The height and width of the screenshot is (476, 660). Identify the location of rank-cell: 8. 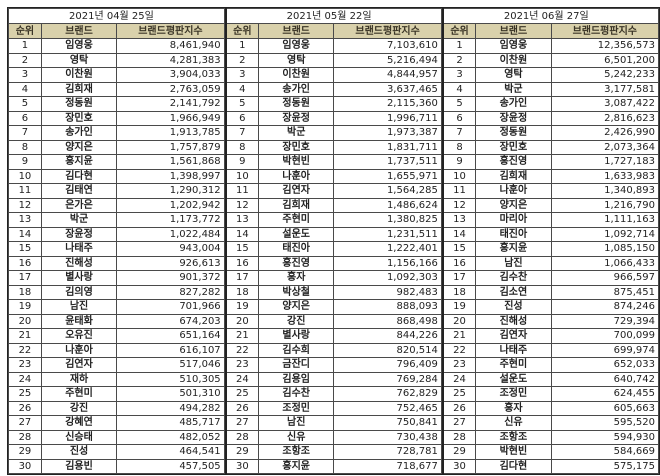
(242, 147).